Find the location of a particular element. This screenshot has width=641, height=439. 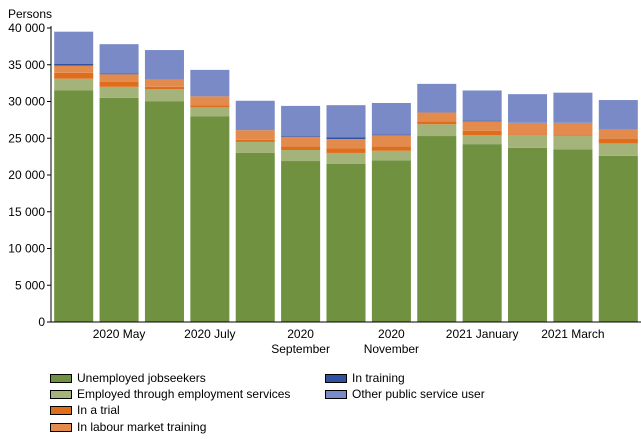

x-tick-label: 2020 May is located at coordinates (119, 334).